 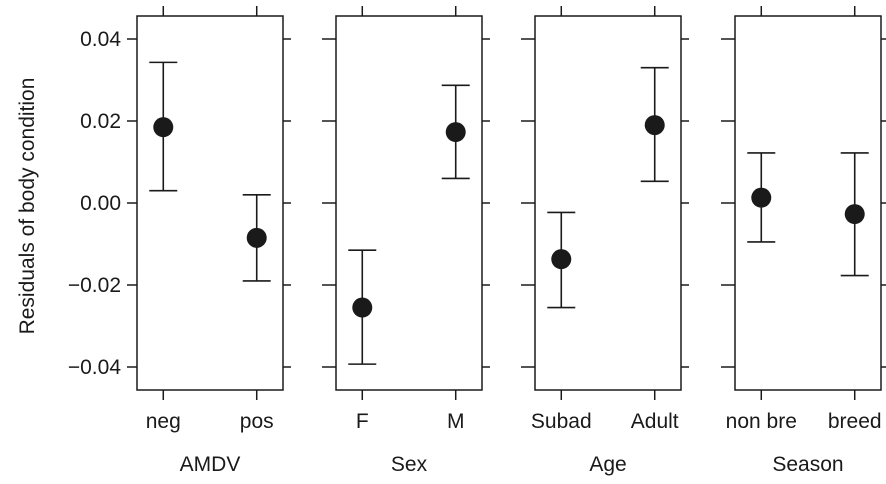 What do you see at coordinates (655, 421) in the screenshot?
I see `x-tick-label: Adult` at bounding box center [655, 421].